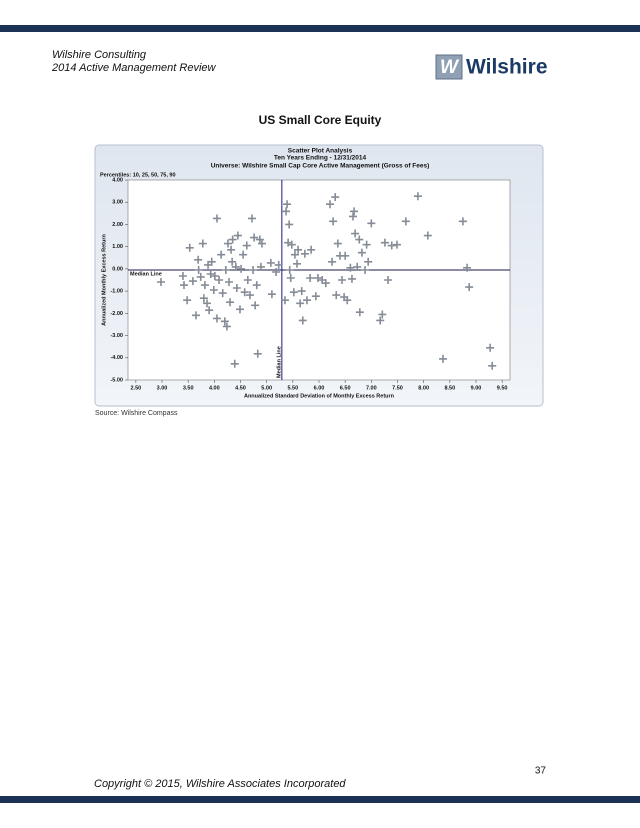 The height and width of the screenshot is (828, 640). I want to click on source: Source: Wilshire Compass, so click(136, 413).